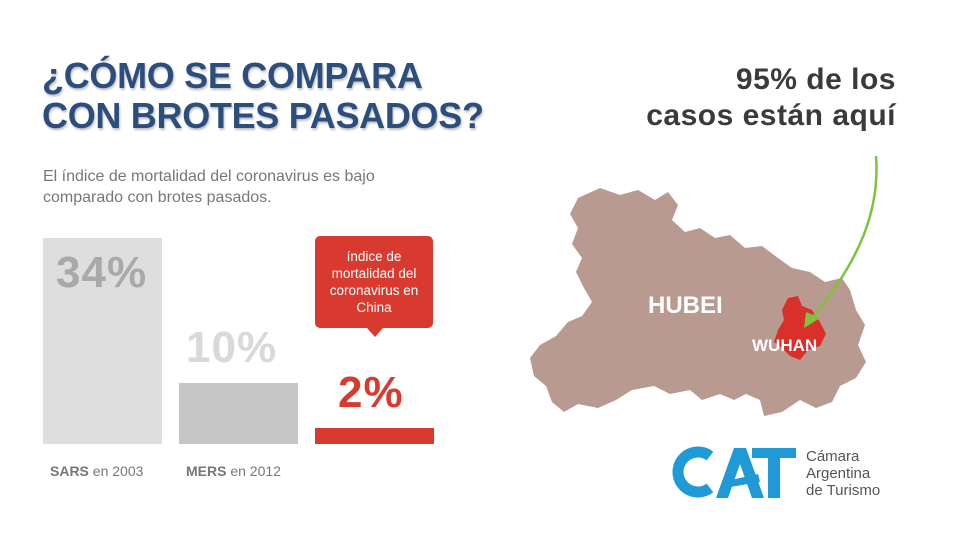 Image resolution: width=960 pixels, height=538 pixels. Describe the element at coordinates (838, 473) in the screenshot. I see `org-line-2: Argentina` at that location.